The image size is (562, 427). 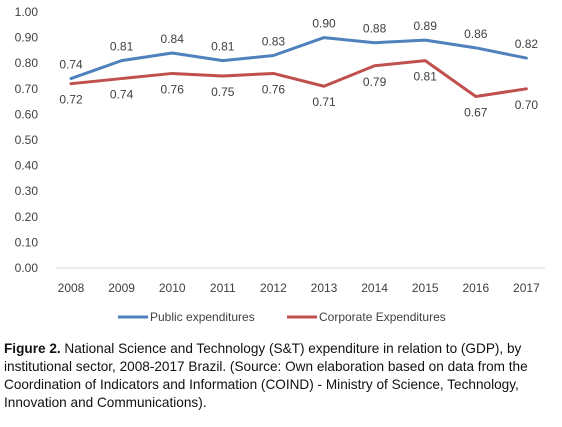 I want to click on public-data-label: 0.89, so click(x=426, y=26).